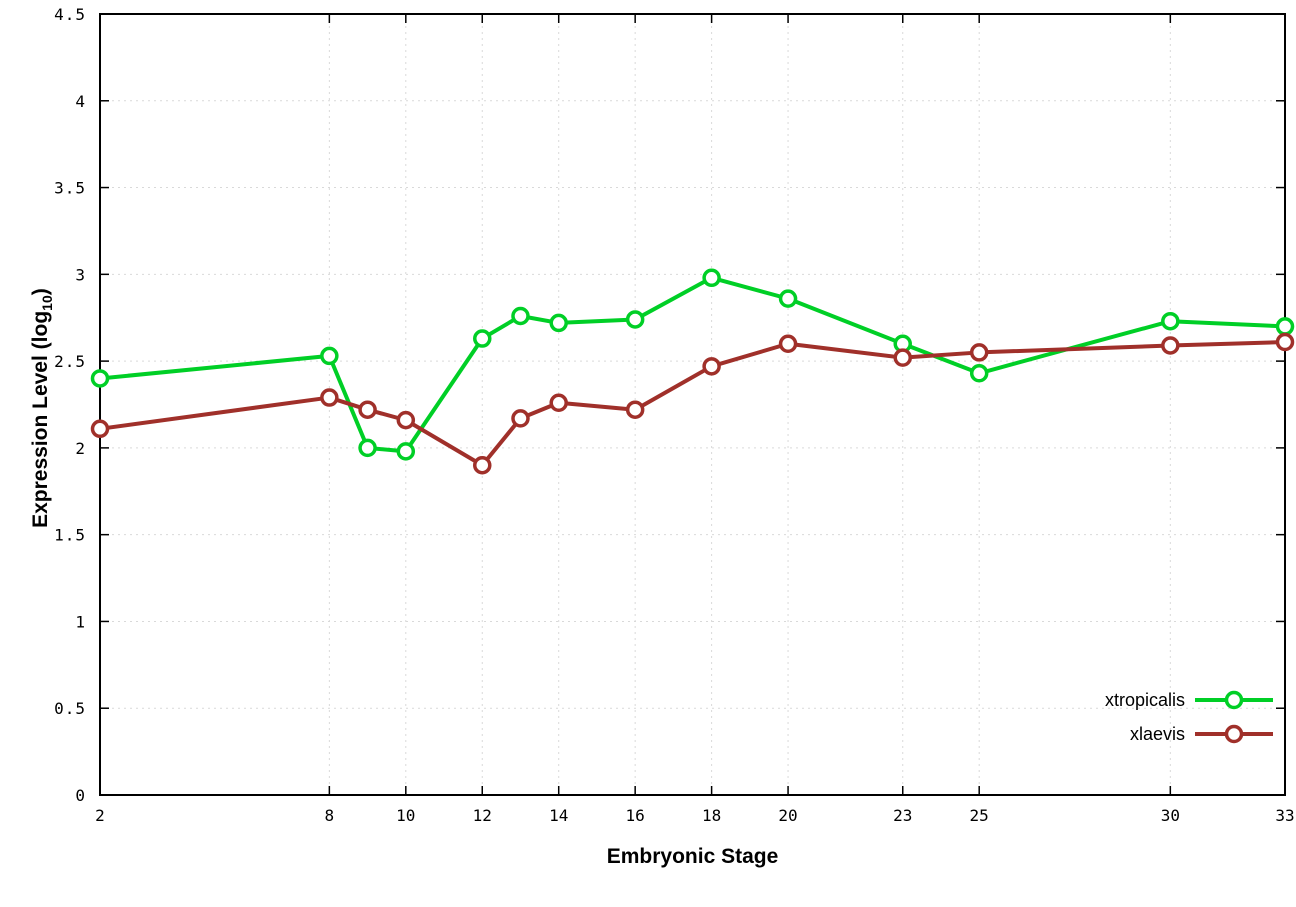  Describe the element at coordinates (70, 535) in the screenshot. I see `y-tick-label: 1.5` at that location.